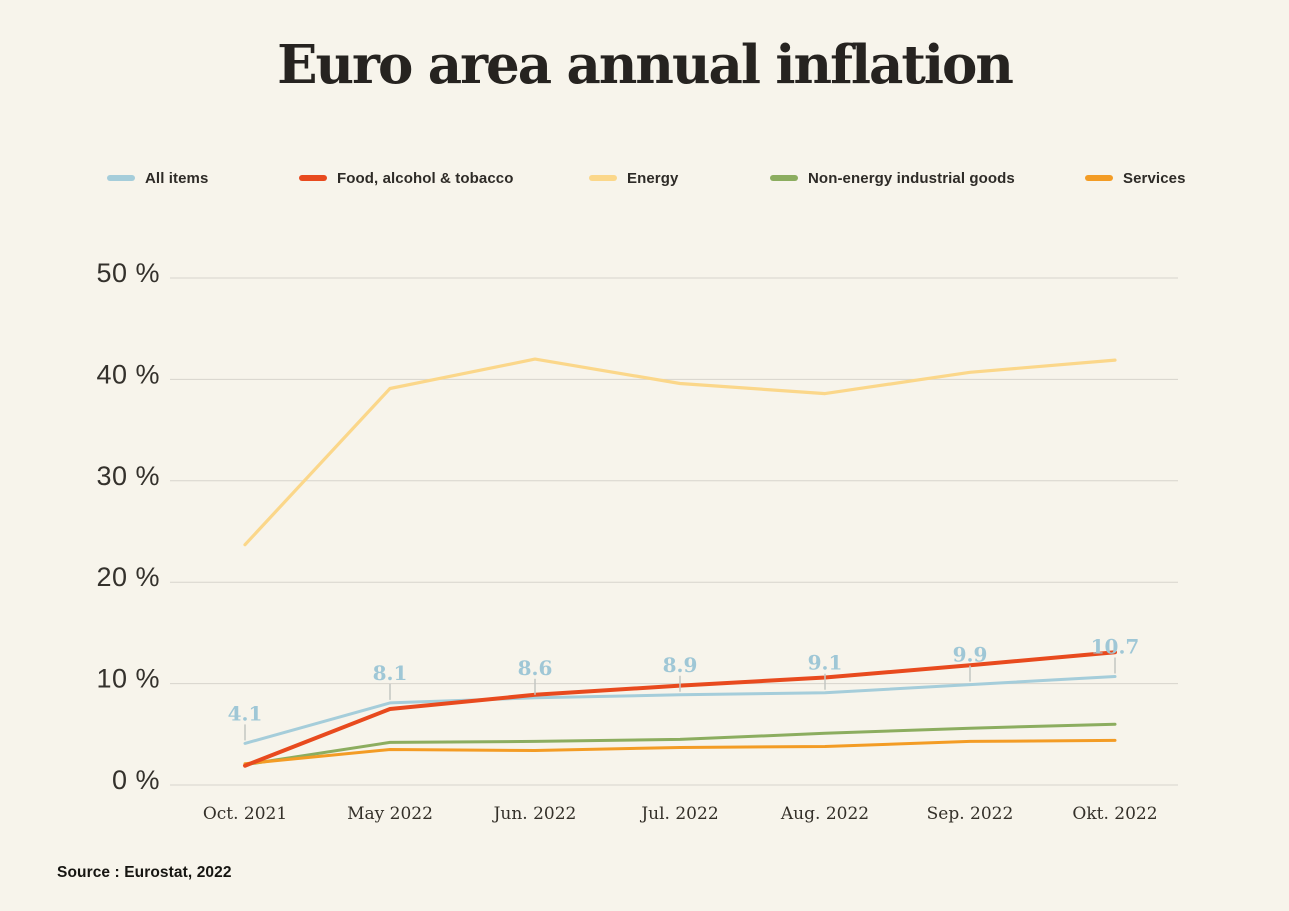 This screenshot has height=911, width=1289. Describe the element at coordinates (313, 178) in the screenshot. I see `legend-swatch-food-alcohol-tobacco` at that location.